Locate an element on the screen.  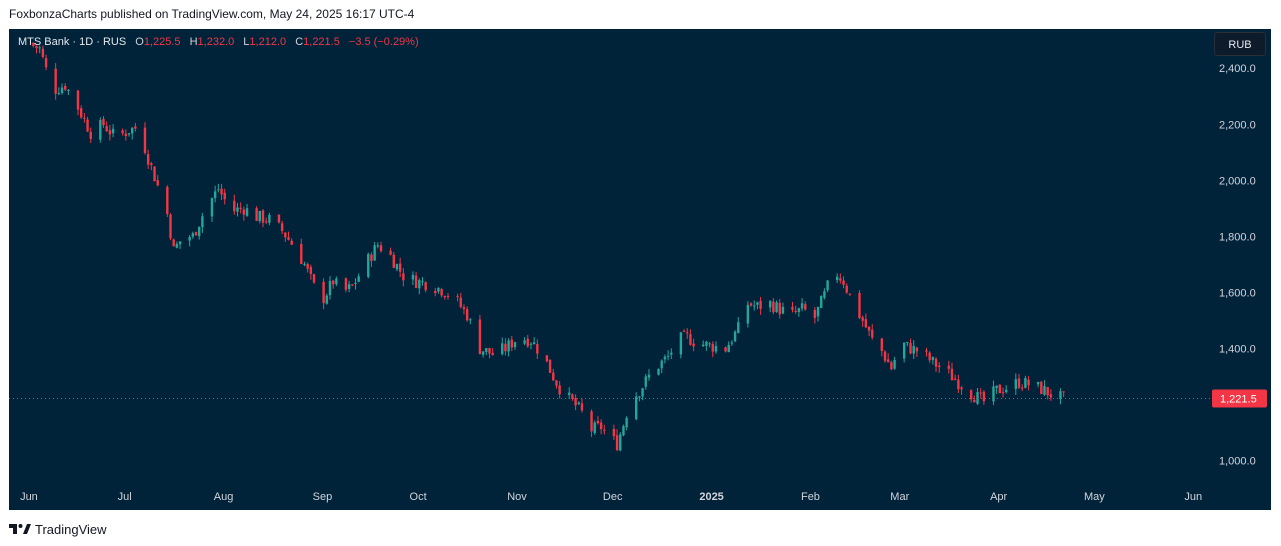
last-price-tag is located at coordinates (1239, 398).